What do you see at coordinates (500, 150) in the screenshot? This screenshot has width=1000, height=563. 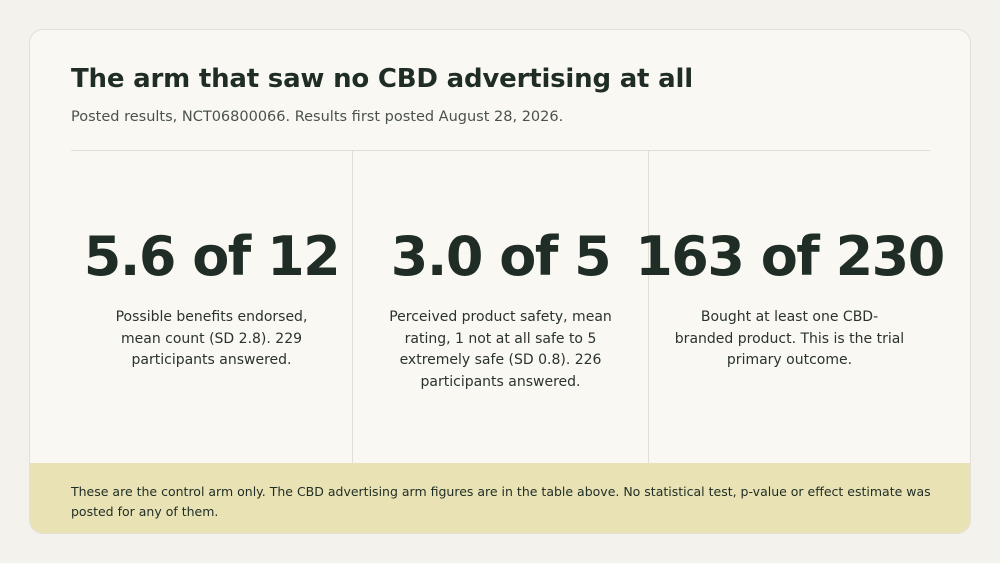 I see `header-divider` at bounding box center [500, 150].